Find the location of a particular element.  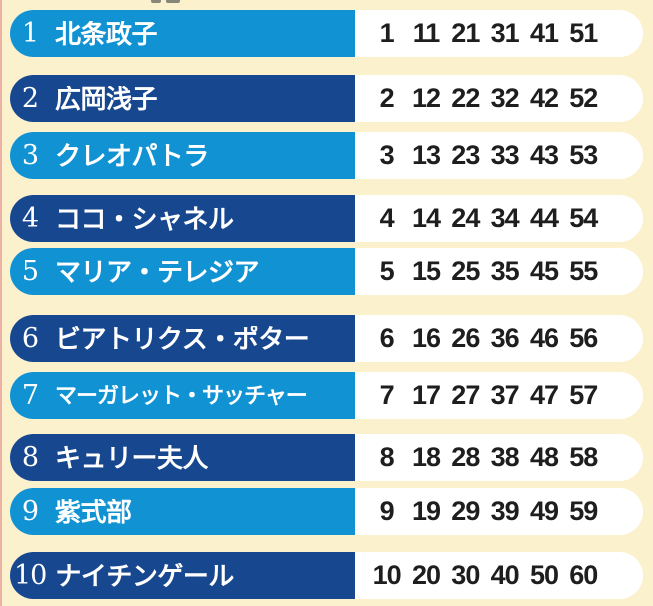

number-cell: 28 is located at coordinates (465, 457).